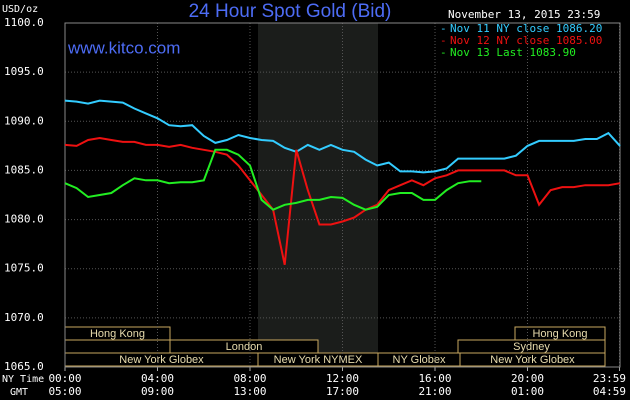  I want to click on timestamp: November 13, 2015 23:59, so click(524, 14).